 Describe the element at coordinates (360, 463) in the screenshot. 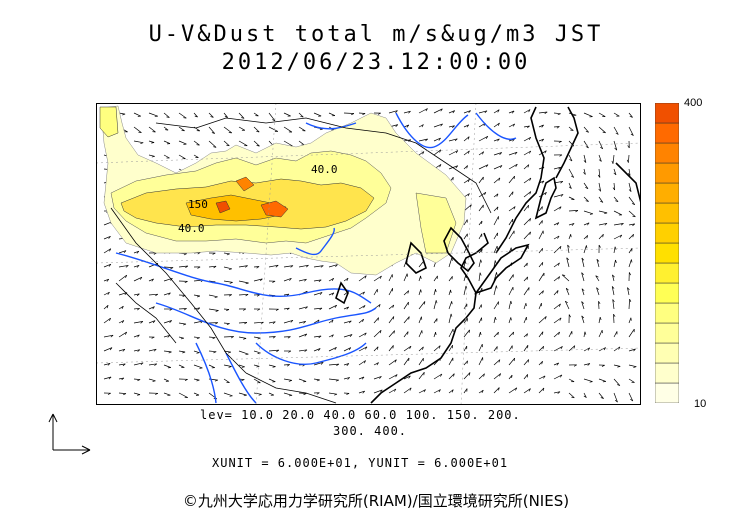

I see `vector-units: XUNIT = 6.000E+01, YUNIT = 6.000E+01` at that location.